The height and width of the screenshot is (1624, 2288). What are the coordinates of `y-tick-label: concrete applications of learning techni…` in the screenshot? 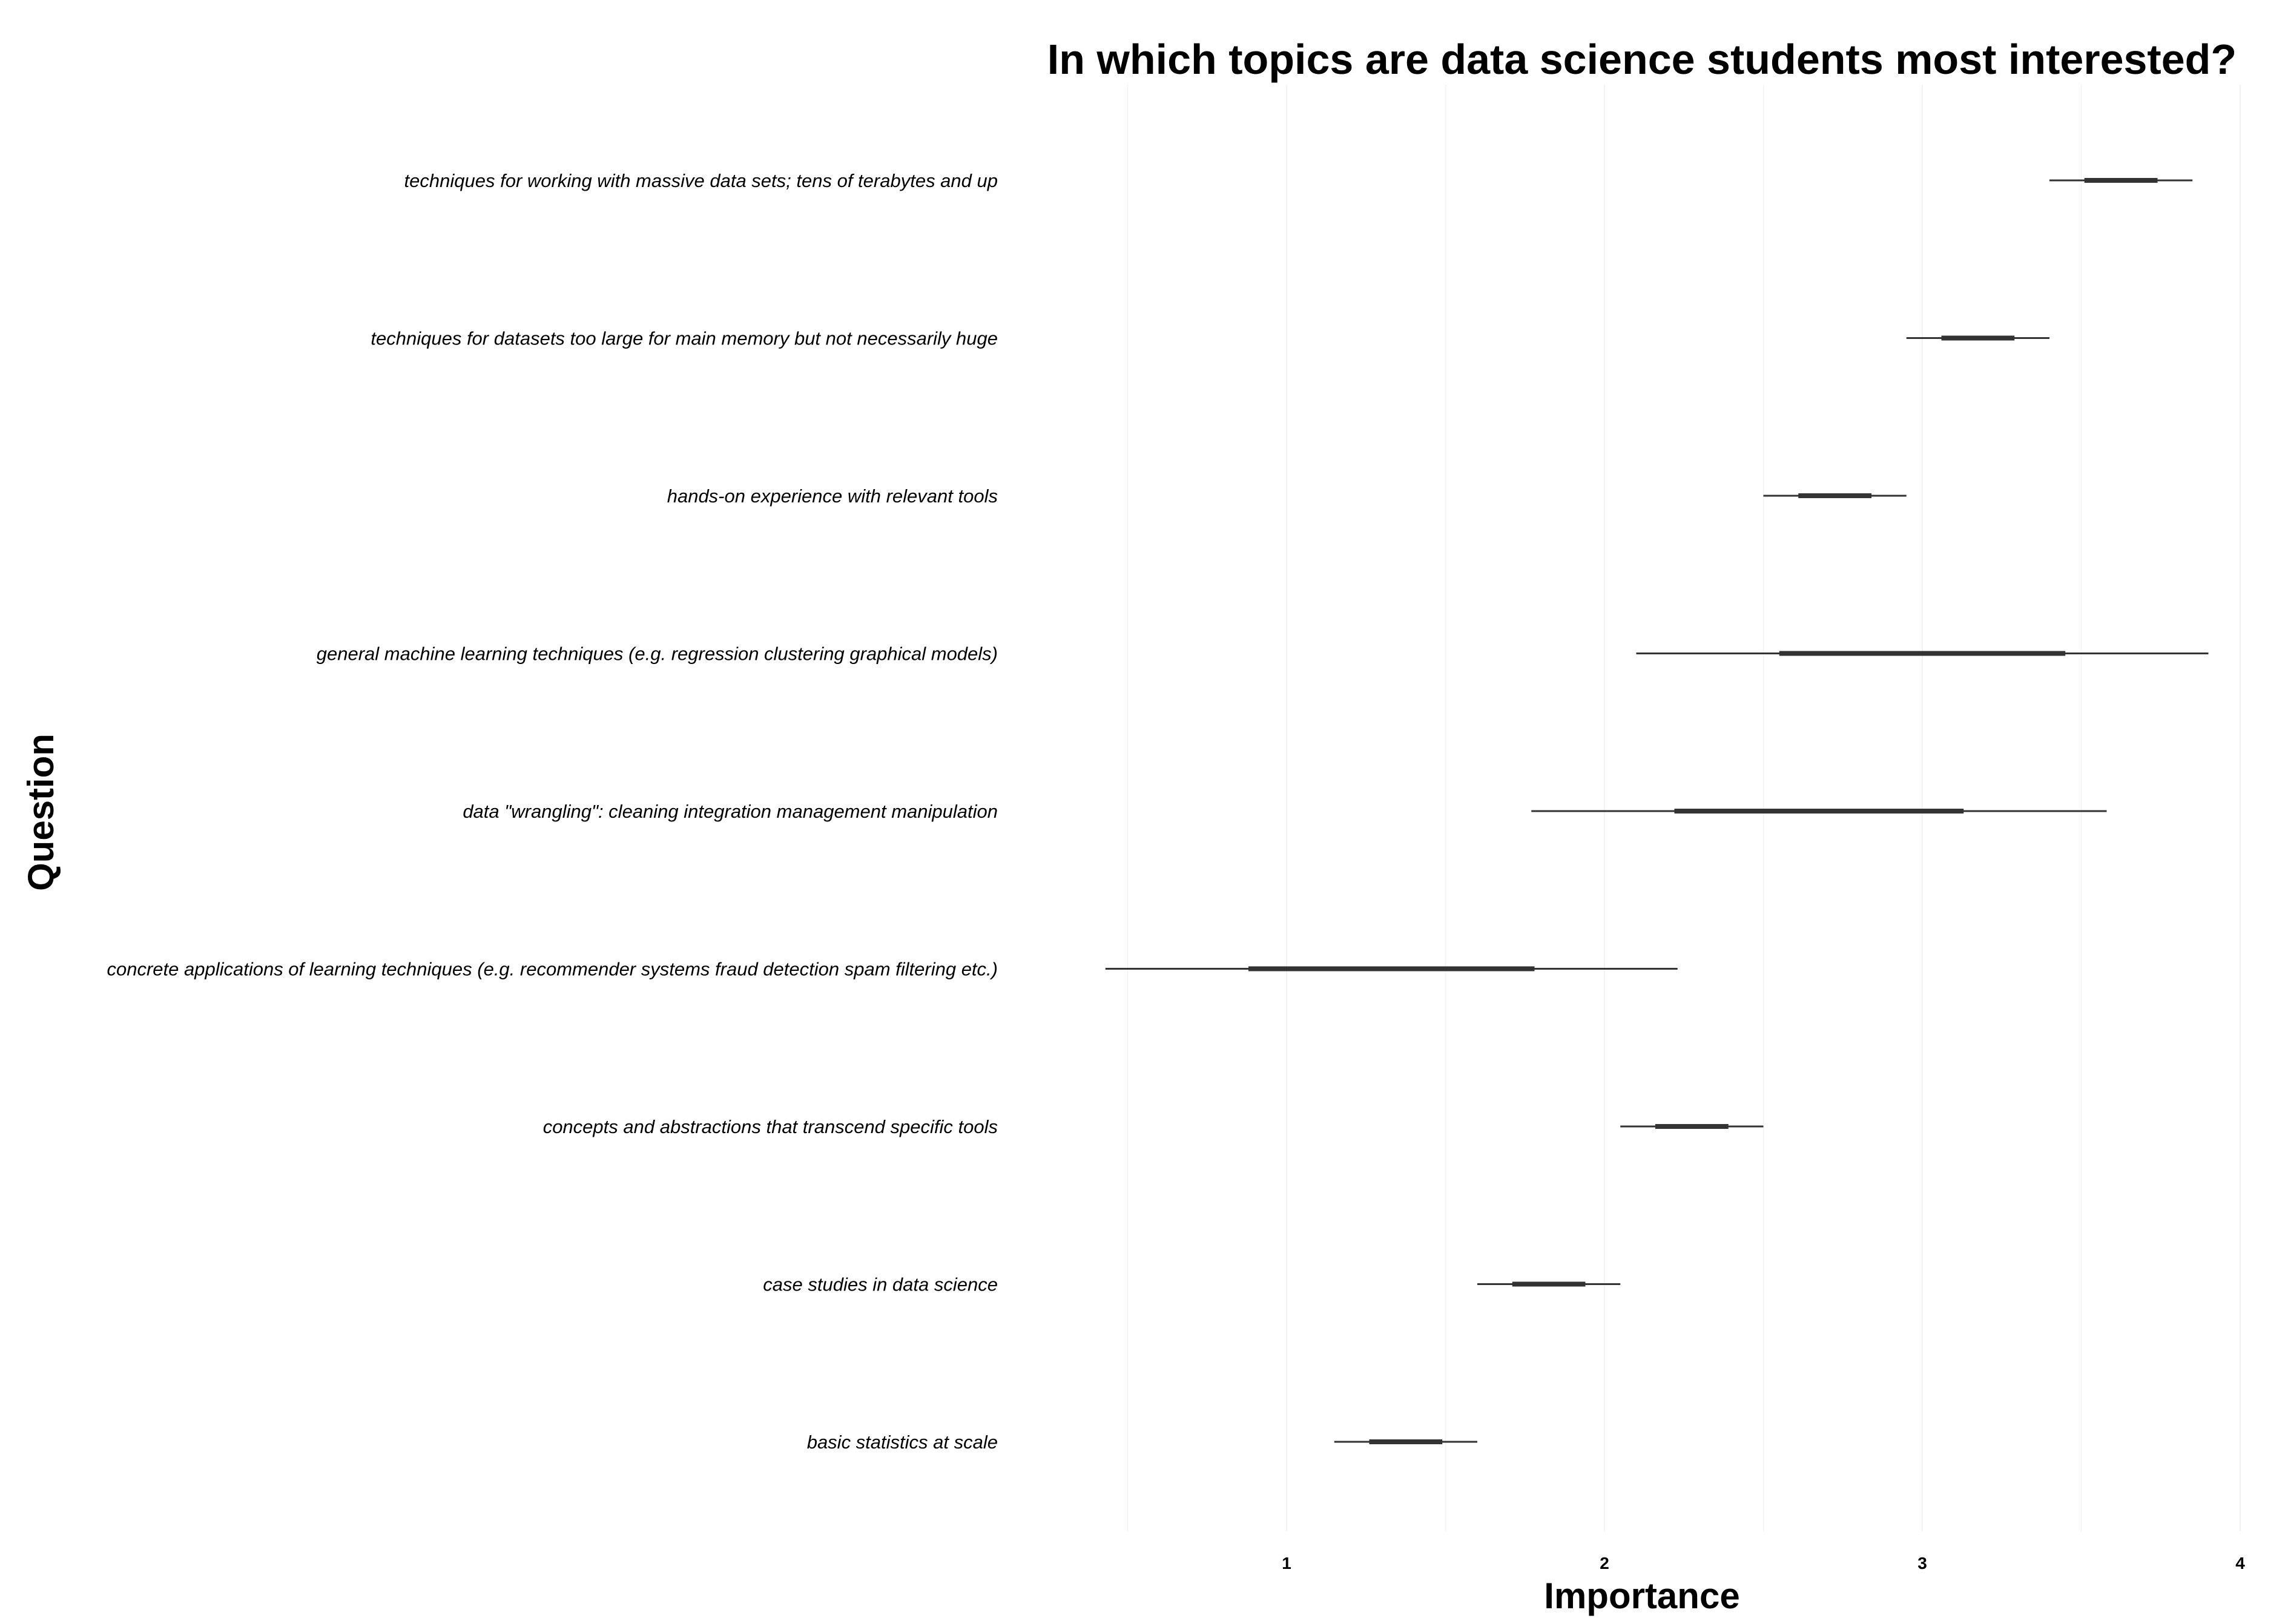 It's located at (552, 969).